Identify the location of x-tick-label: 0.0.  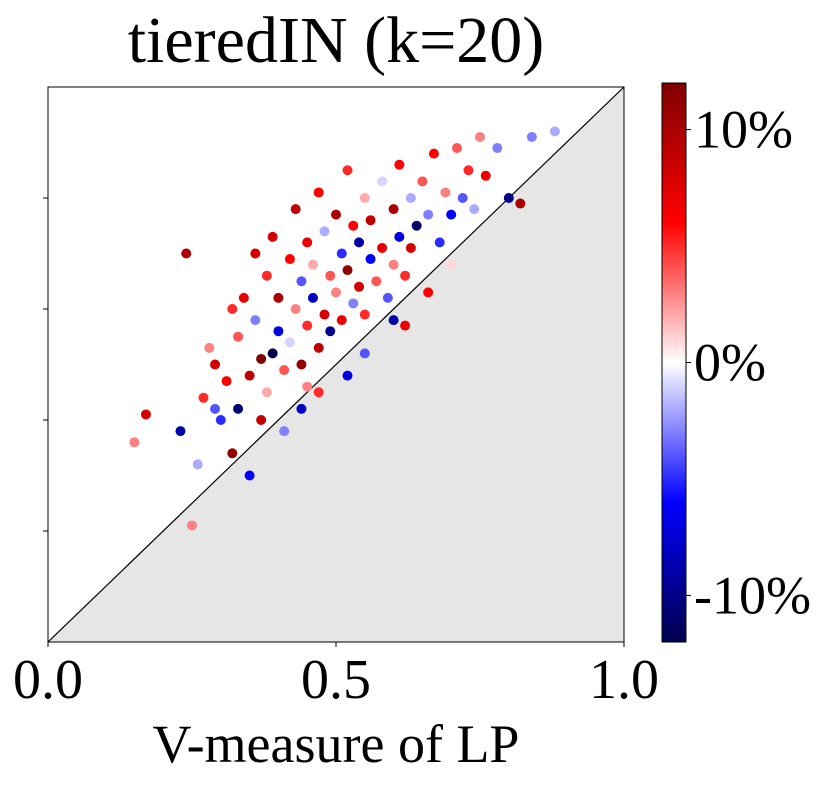
(48, 680).